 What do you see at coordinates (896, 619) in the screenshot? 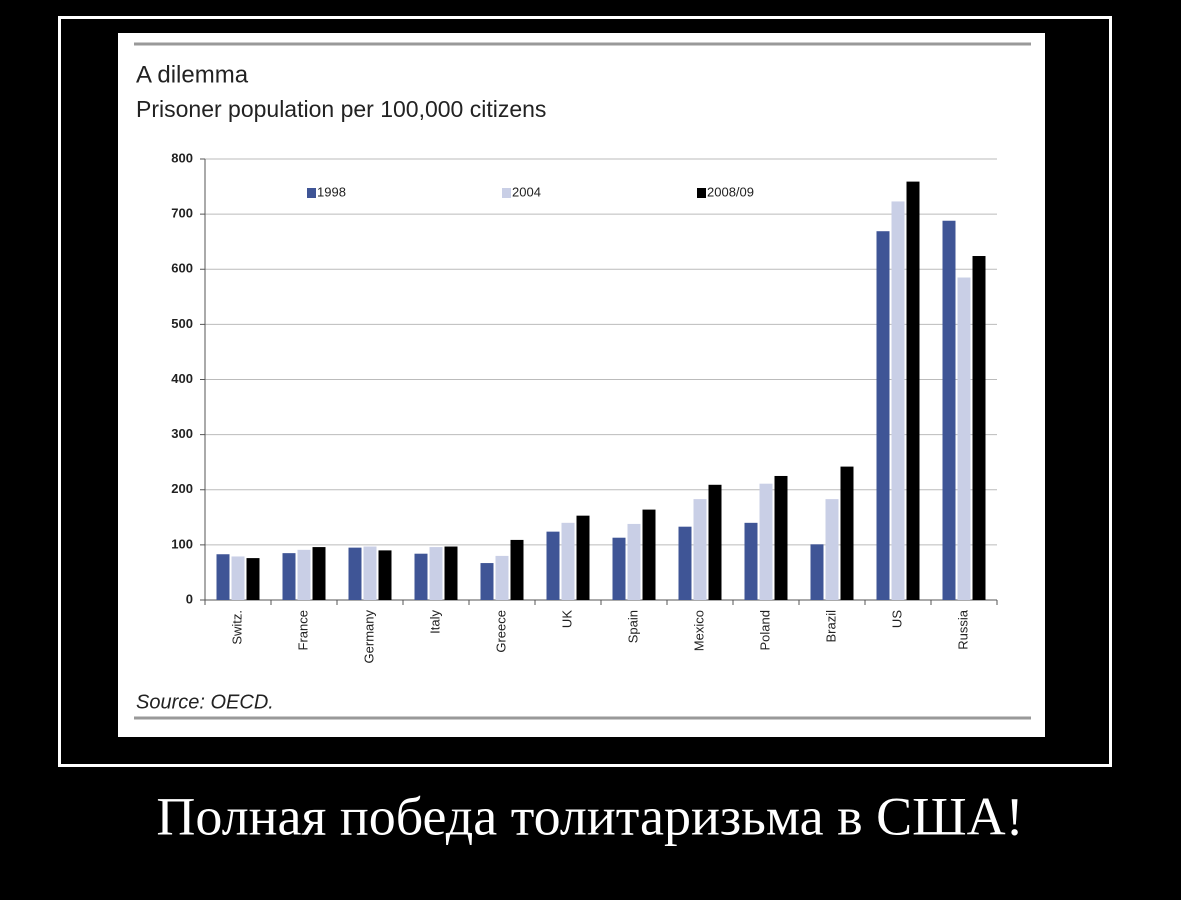
I see `x-tick-label: US` at bounding box center [896, 619].